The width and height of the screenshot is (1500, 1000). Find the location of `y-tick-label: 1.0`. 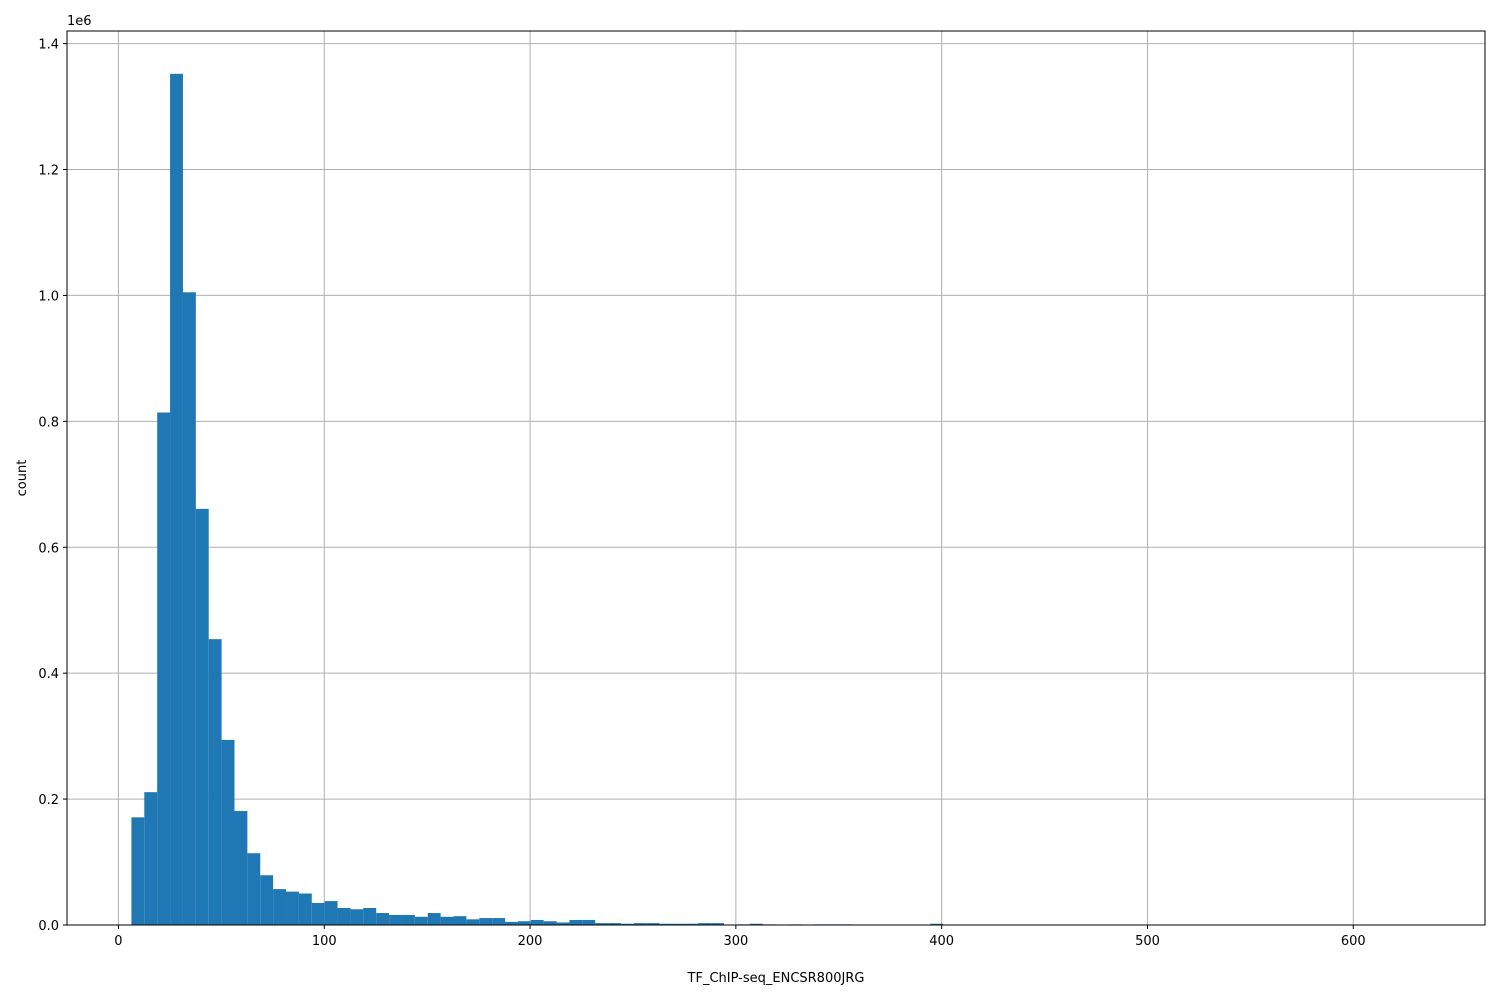

y-tick-label: 1.0 is located at coordinates (48, 296).